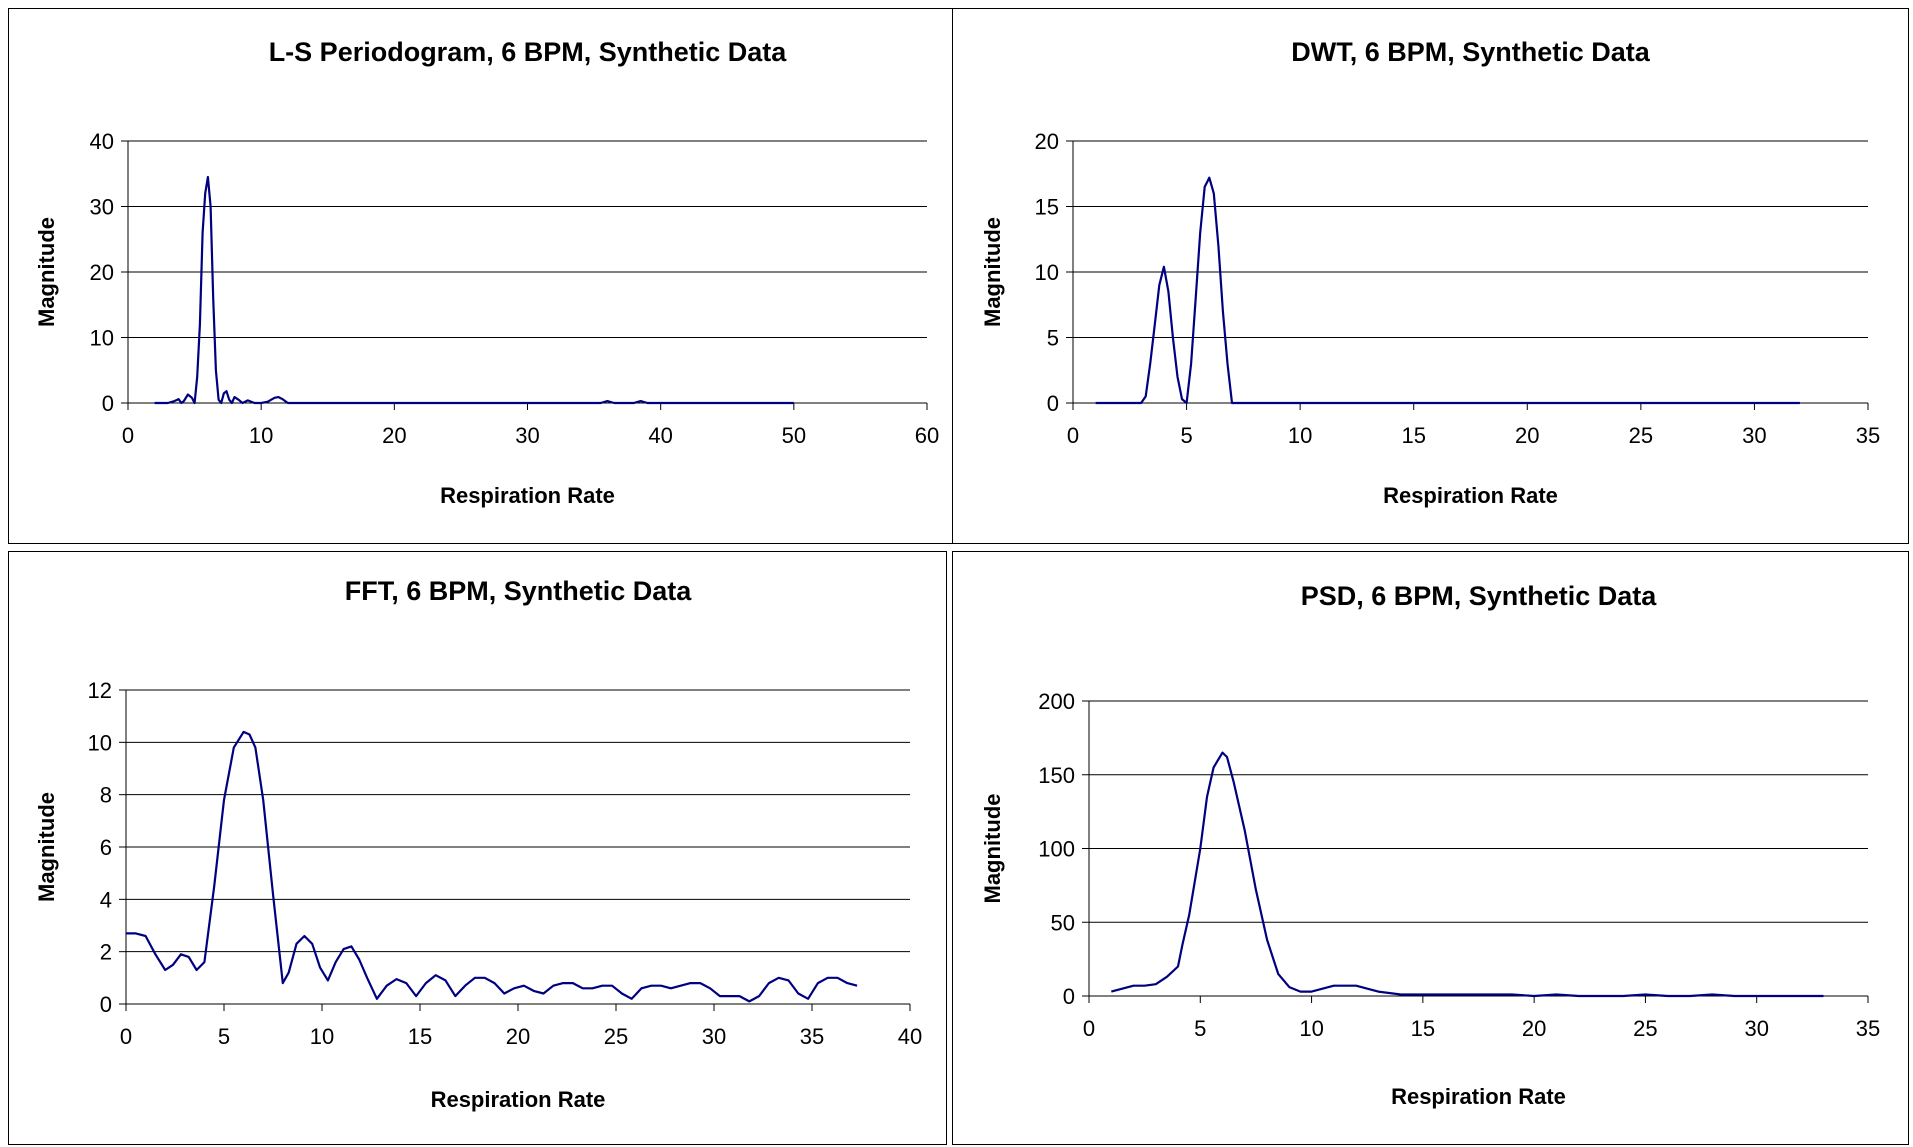 The image size is (1913, 1147). What do you see at coordinates (794, 435) in the screenshot?
I see `x-tick-label: 50` at bounding box center [794, 435].